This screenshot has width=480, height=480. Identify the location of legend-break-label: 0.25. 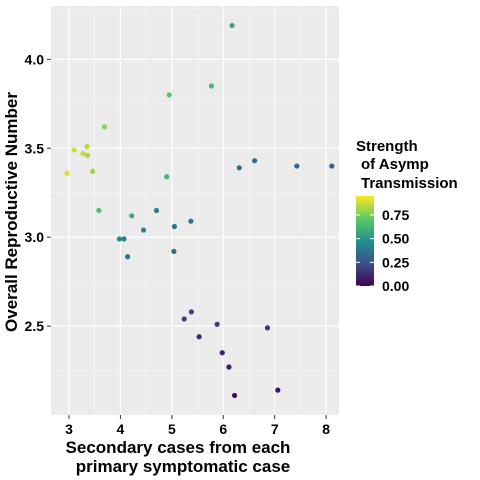
(395, 262).